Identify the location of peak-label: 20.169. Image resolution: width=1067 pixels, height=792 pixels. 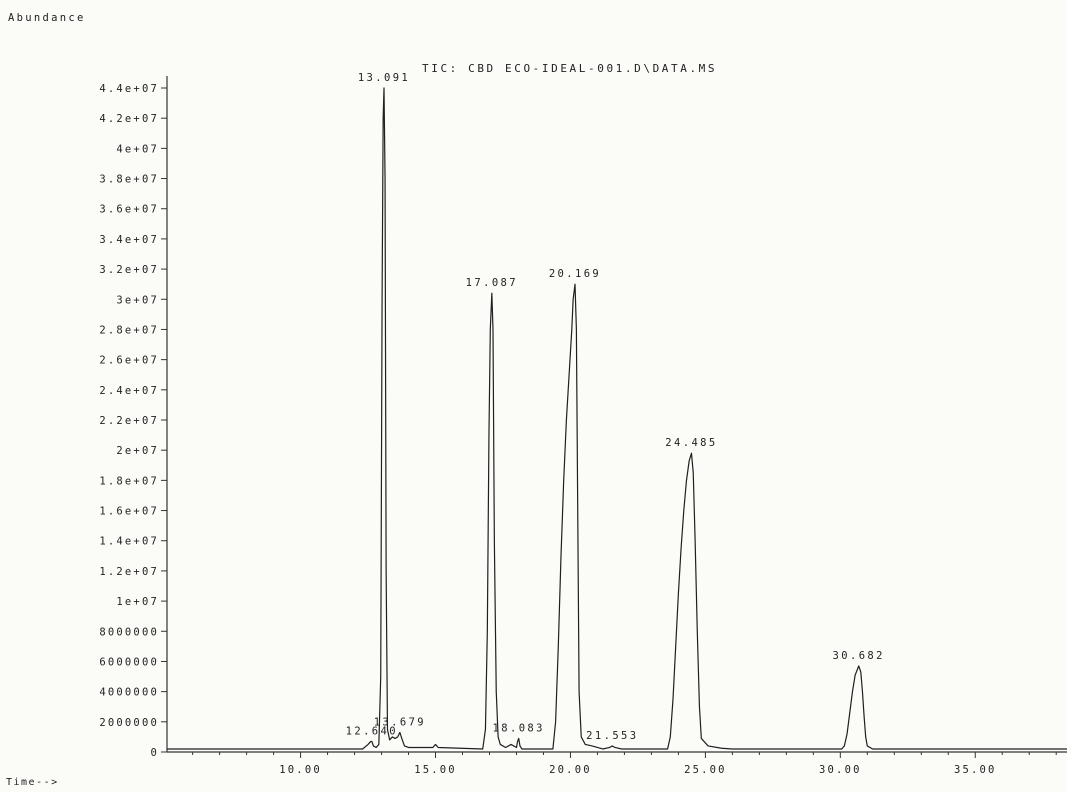
(575, 274).